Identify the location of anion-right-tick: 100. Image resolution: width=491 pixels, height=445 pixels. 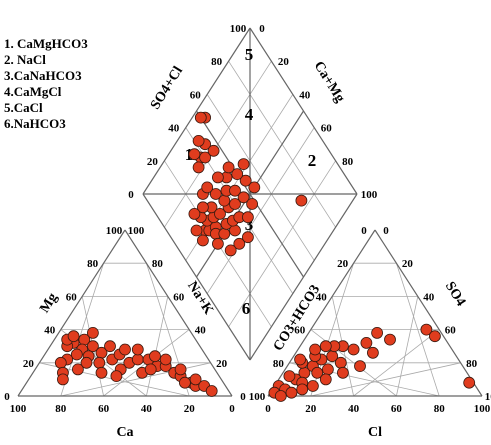
(488, 397).